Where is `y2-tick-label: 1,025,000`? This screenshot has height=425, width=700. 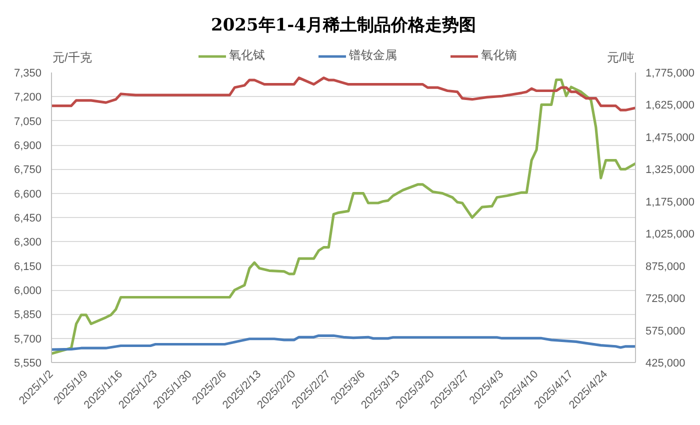
y2-tick-label: 1,025,000 is located at coordinates (670, 234).